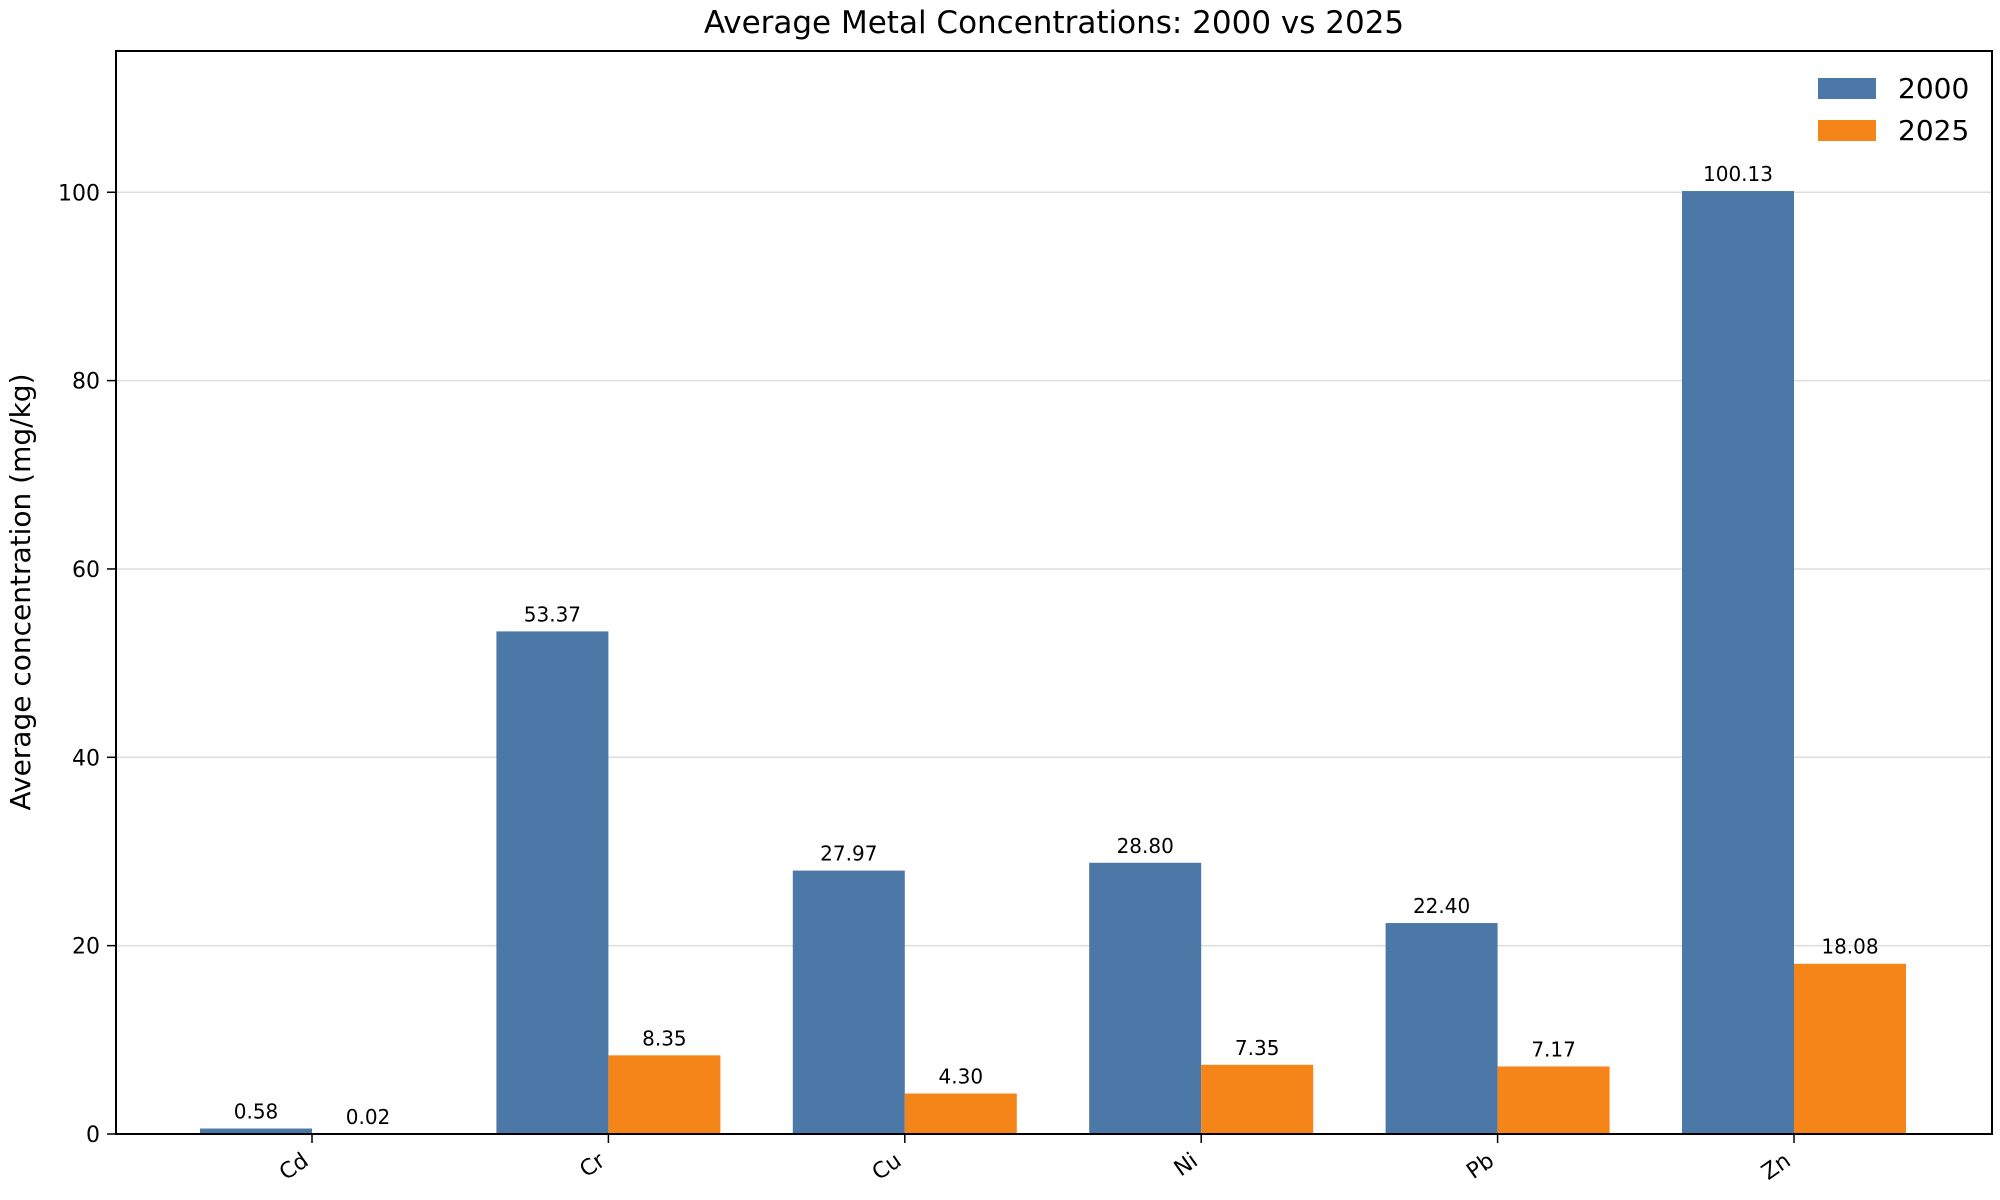 This screenshot has height=1200, width=2000. I want to click on bar-value-label: 27.97, so click(848, 854).